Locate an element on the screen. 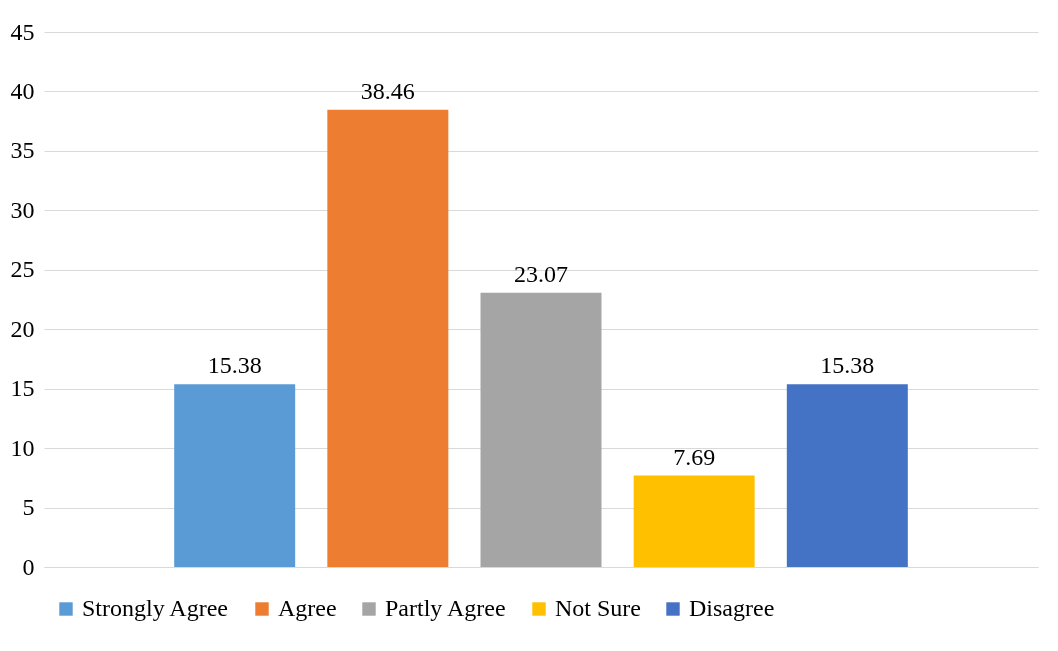 The image size is (1058, 651). y-tick-label: 0 is located at coordinates (28, 566).